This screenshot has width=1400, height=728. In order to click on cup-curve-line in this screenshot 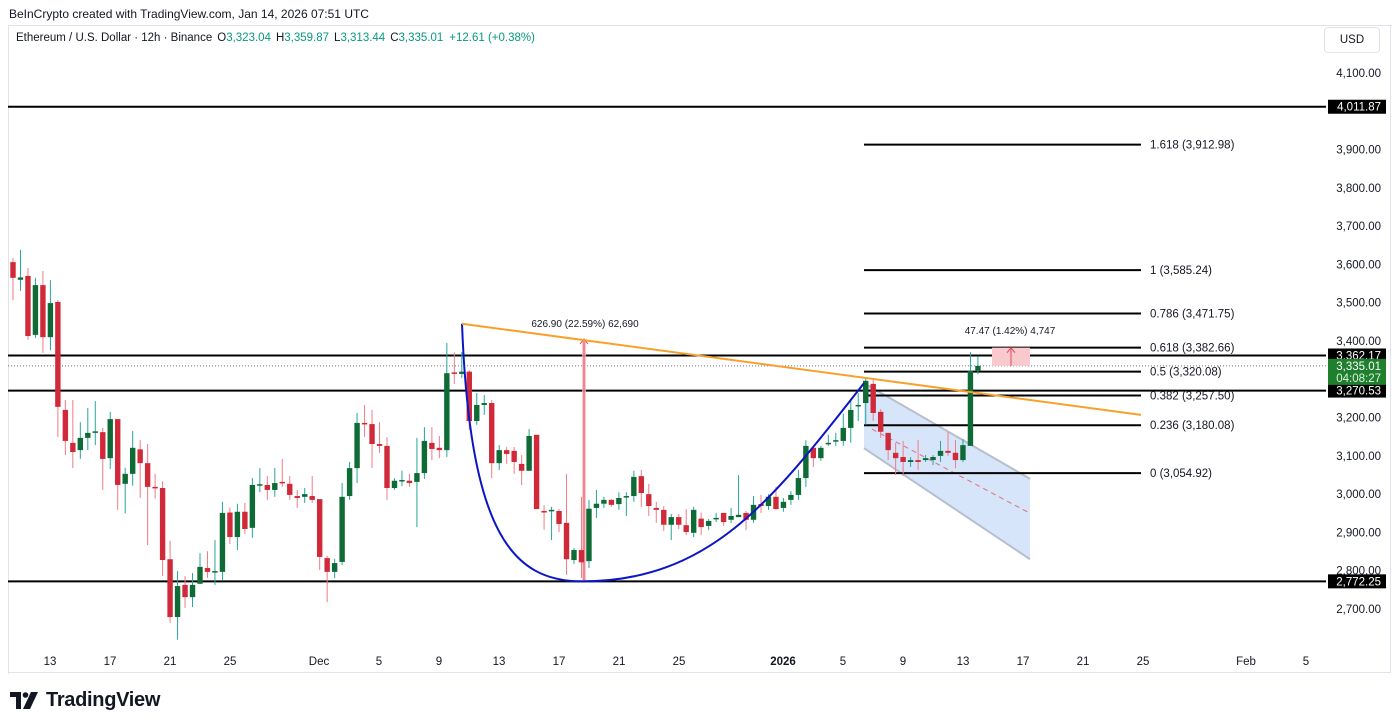, I will do `click(663, 453)`.